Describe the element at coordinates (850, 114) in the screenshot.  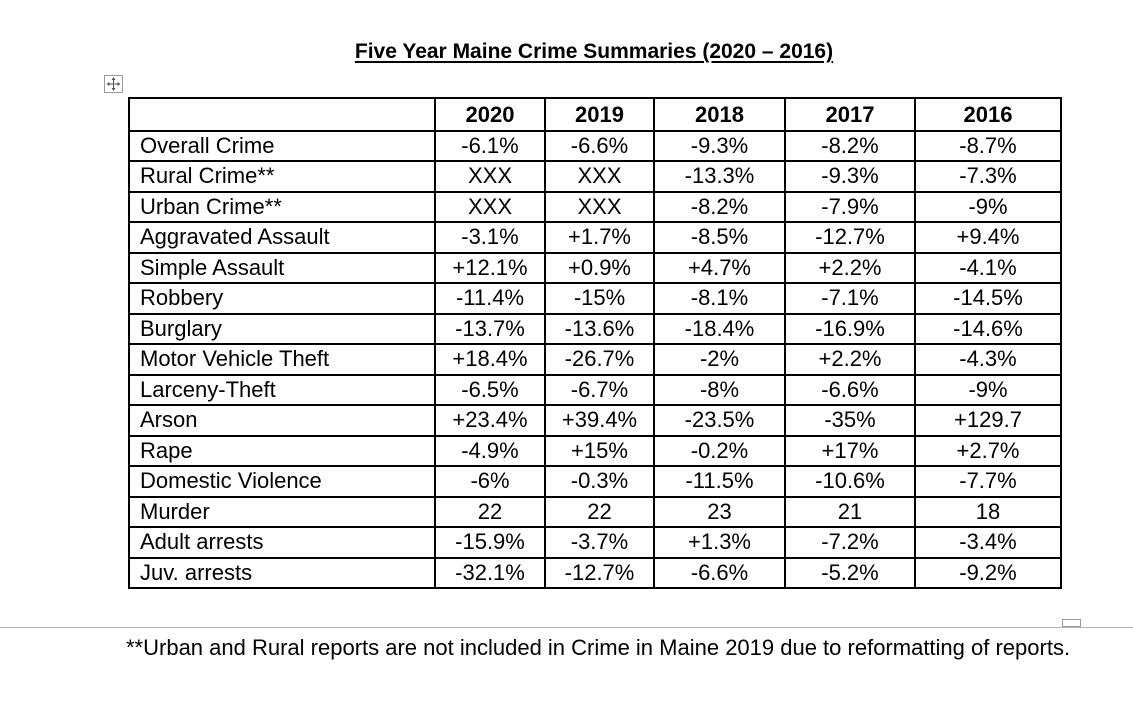
I see `header-cell-year: 2017` at that location.